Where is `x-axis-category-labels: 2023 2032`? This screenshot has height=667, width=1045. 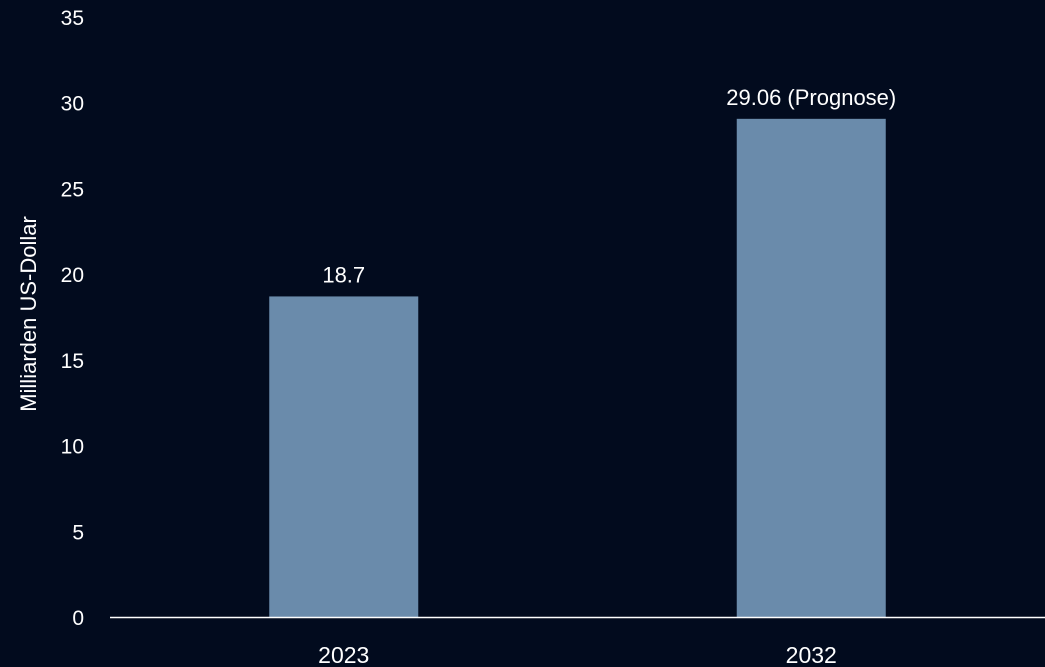 x-axis-category-labels: 2023 2032 is located at coordinates (577, 654).